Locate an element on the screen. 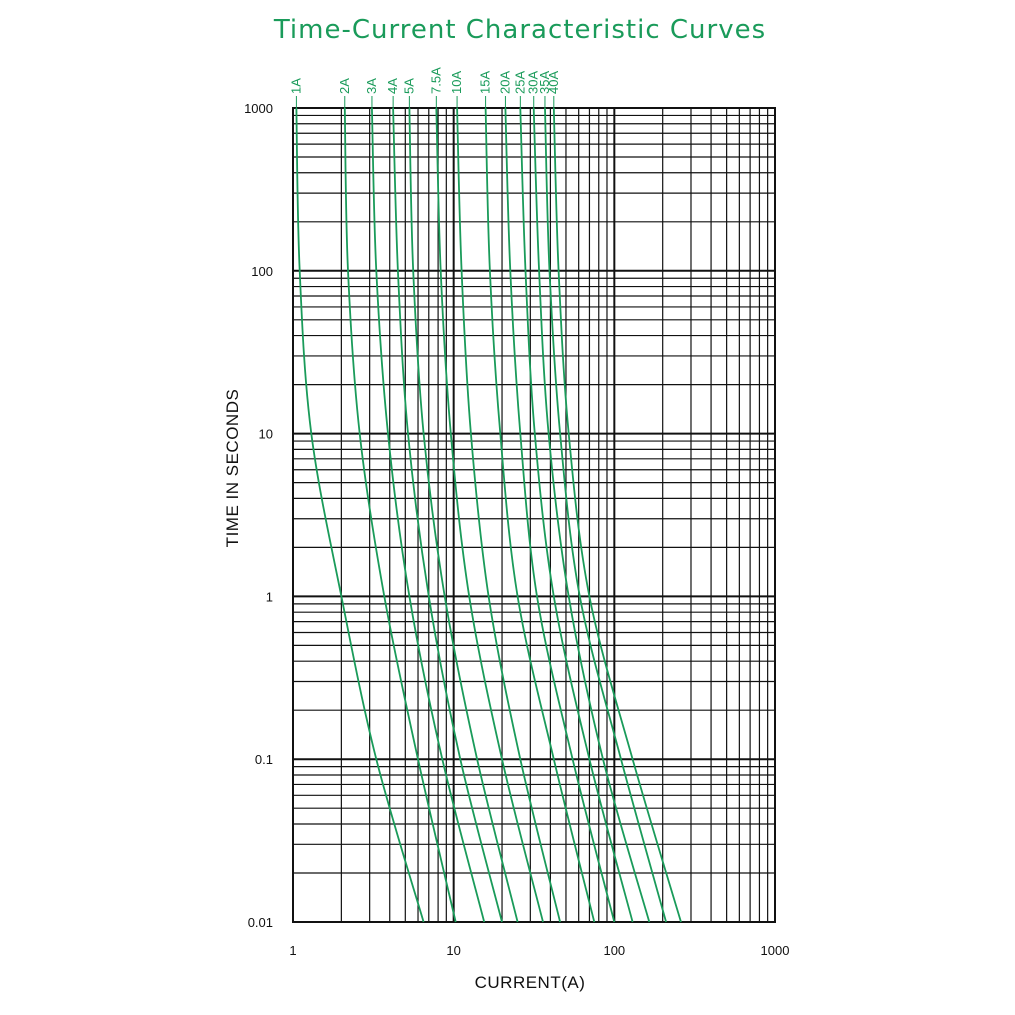  curve-2A is located at coordinates (400, 515).